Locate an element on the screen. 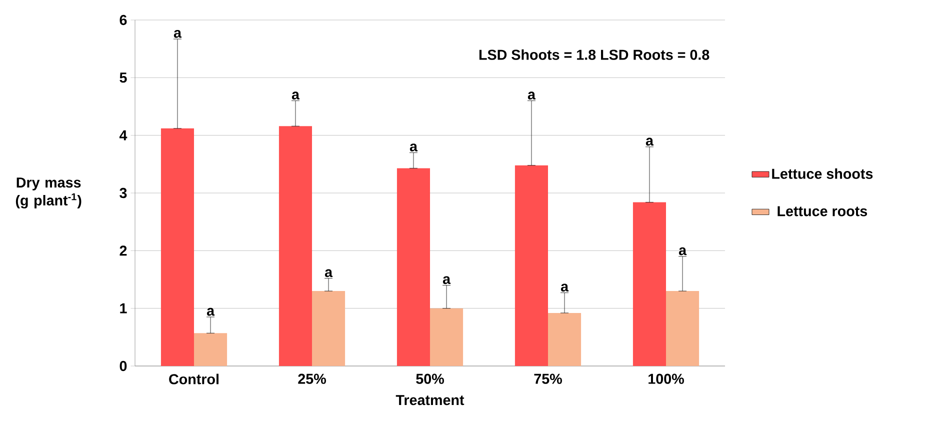 The image size is (941, 447). y-tick-label: 4 is located at coordinates (123, 135).